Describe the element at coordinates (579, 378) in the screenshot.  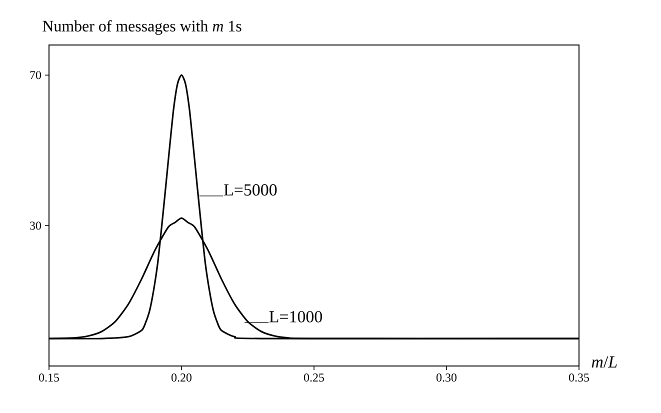
I see `x-tick-label: 0.35` at that location.